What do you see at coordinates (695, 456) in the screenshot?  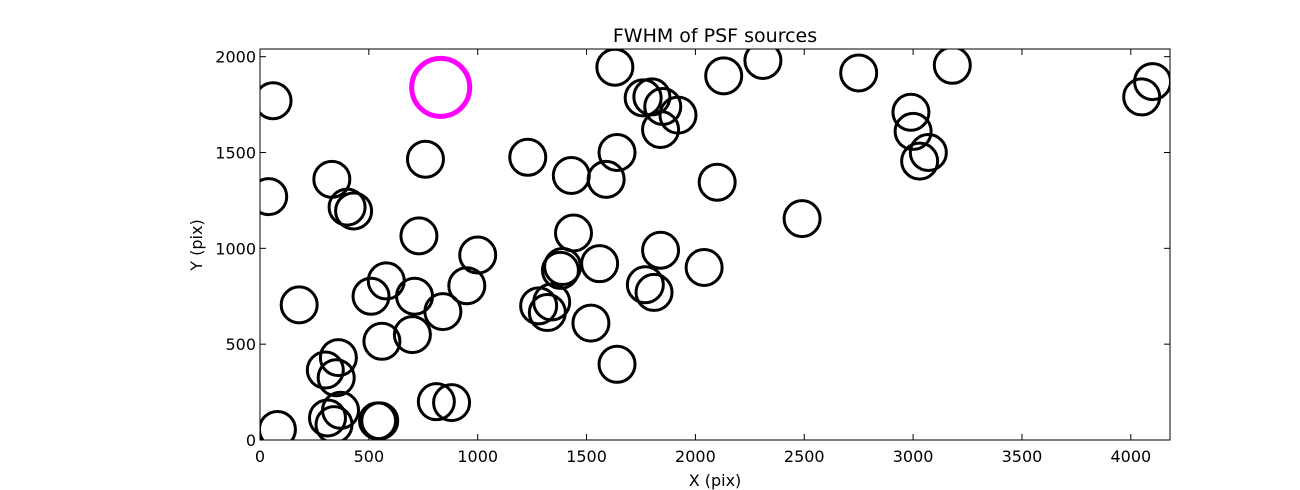 I see `x-tick-label: 2000` at bounding box center [695, 456].